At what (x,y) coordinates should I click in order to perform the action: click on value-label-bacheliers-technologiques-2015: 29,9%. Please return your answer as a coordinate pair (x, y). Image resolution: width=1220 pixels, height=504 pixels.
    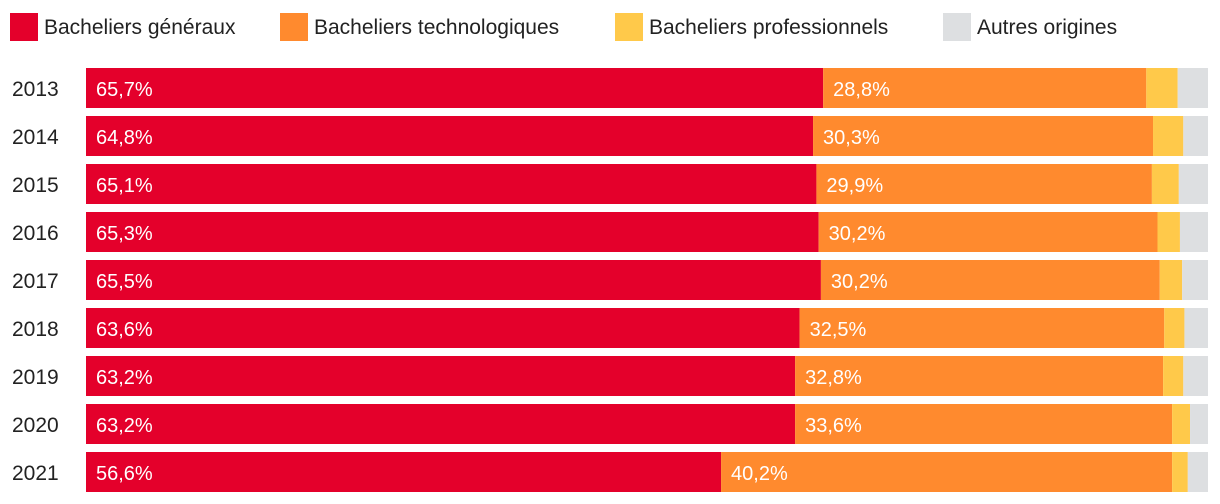
    Looking at the image, I should click on (854, 186).